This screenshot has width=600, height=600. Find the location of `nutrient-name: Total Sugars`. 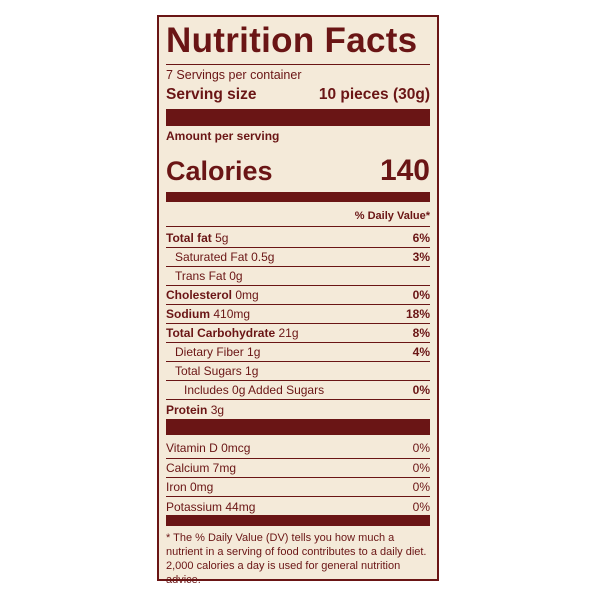

nutrient-name: Total Sugars is located at coordinates (208, 371).